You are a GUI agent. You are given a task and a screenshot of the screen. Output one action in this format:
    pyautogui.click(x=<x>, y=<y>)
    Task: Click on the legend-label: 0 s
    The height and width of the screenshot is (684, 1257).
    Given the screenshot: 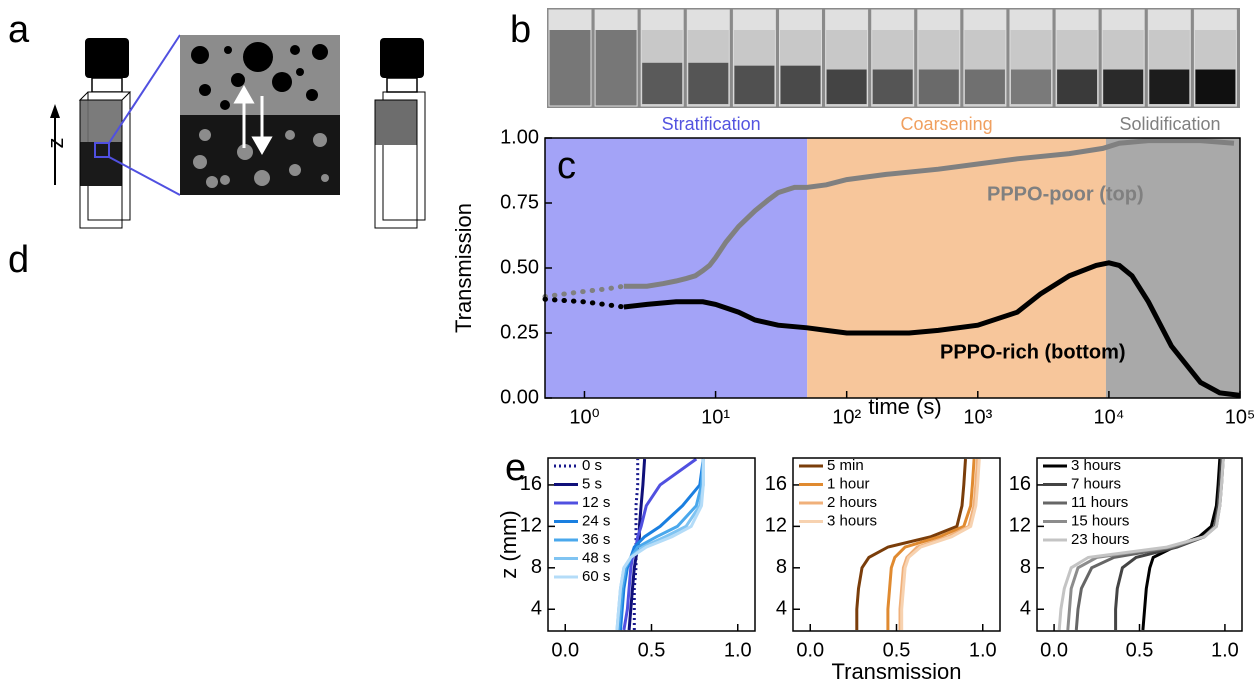 What is the action you would take?
    pyautogui.click(x=592, y=465)
    